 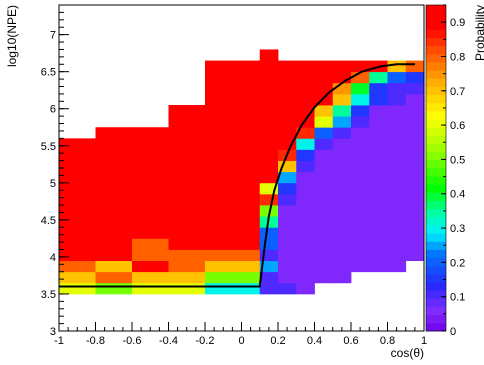 What do you see at coordinates (457, 195) in the screenshot?
I see `color-scale-tick-label: 0.4` at bounding box center [457, 195].